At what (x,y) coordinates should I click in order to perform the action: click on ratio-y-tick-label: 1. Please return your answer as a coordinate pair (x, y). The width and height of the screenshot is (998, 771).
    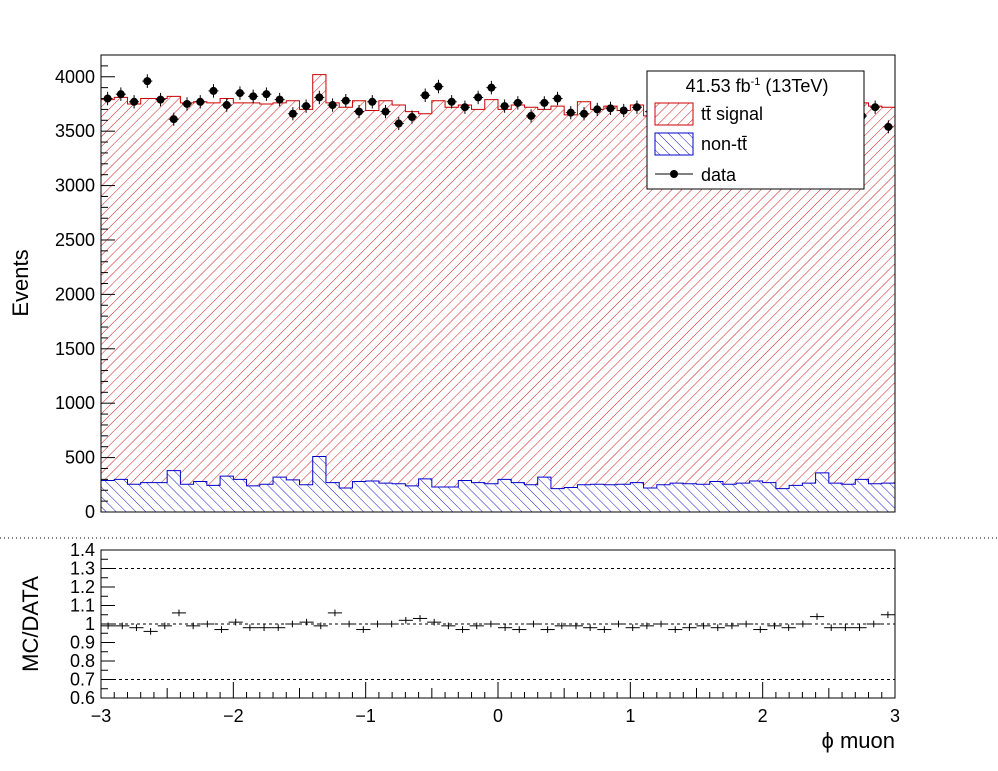
    Looking at the image, I should click on (90, 624).